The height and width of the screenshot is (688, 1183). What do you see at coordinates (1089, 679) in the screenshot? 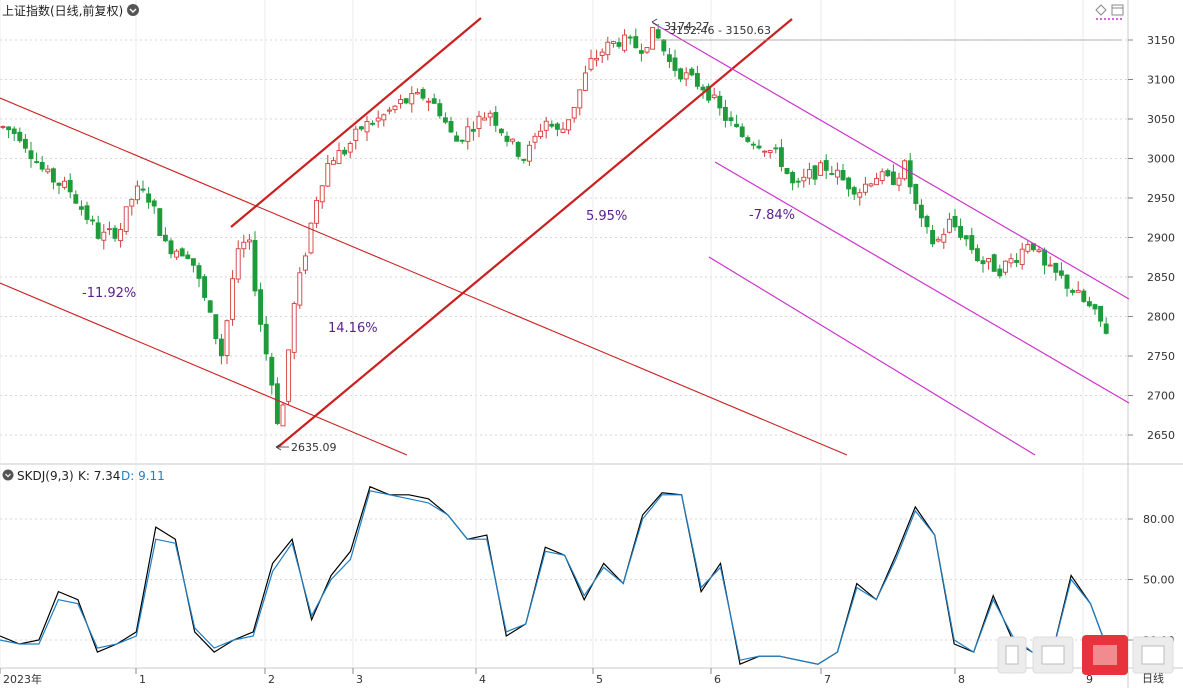
I see `time-tick-label: 9` at bounding box center [1089, 679].